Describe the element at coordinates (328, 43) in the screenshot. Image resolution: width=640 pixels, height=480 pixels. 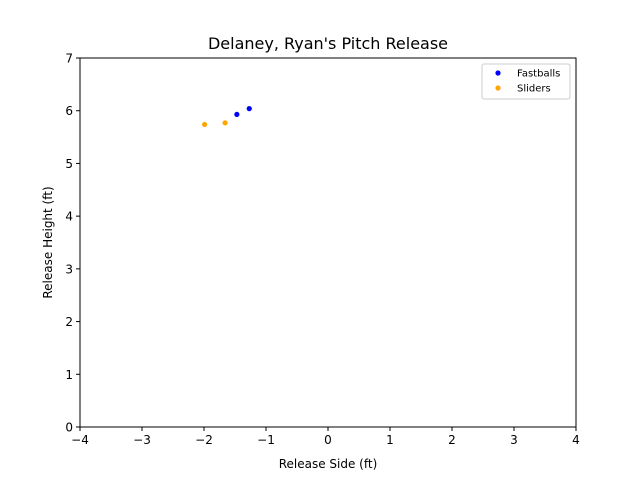
I see `chart-title: Delaney, Ryan's Pitch Release` at that location.